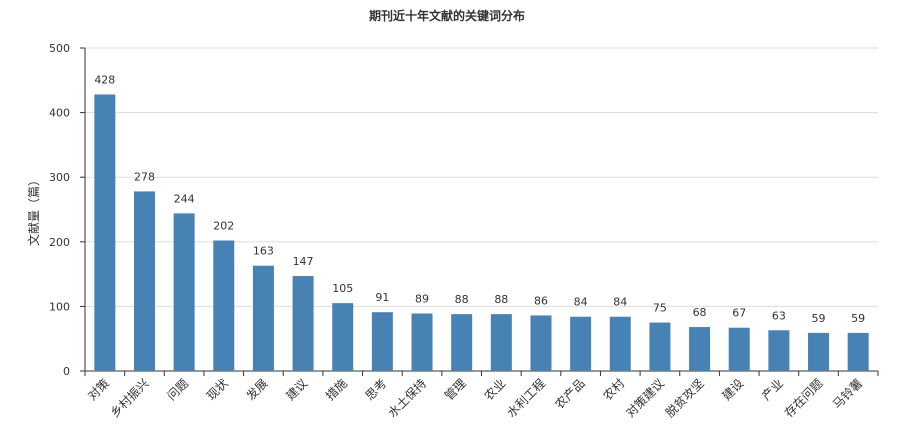  I want to click on x-tick-label: 问题, so click(177, 389).